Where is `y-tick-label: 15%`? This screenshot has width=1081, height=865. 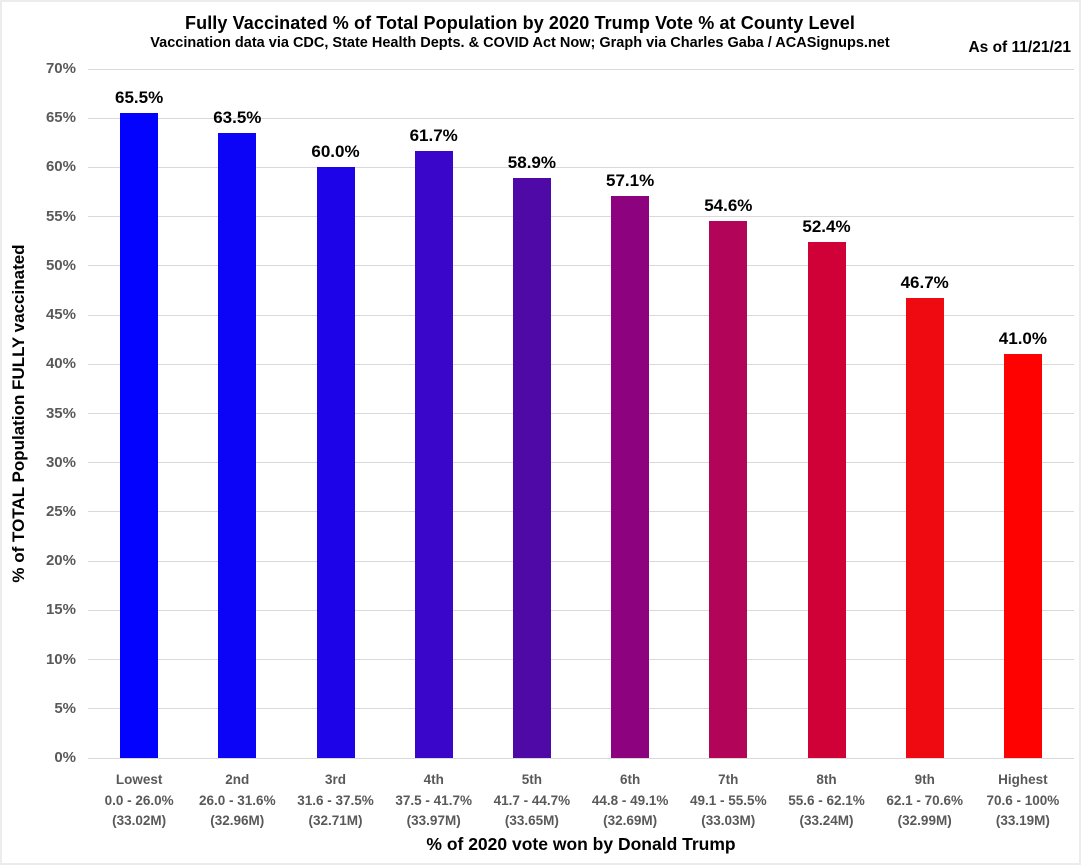 y-tick-label: 15% is located at coordinates (60, 610).